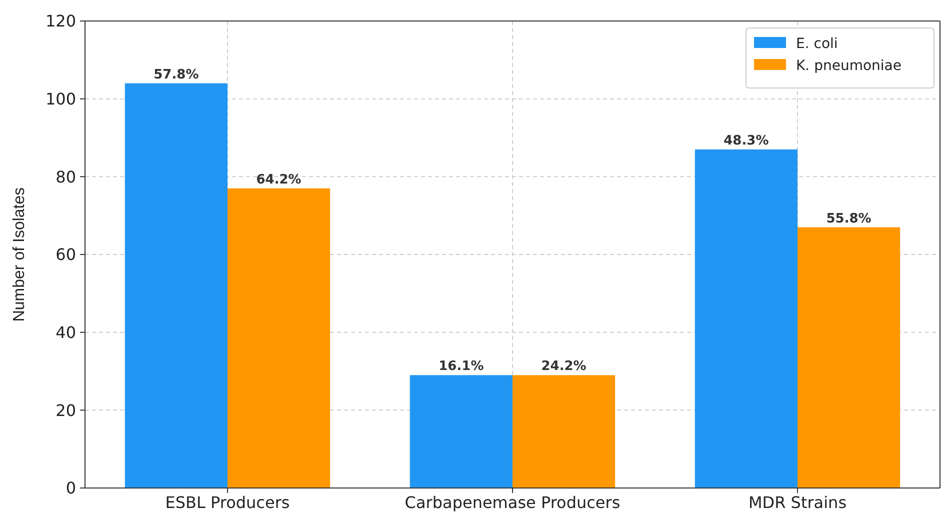  Describe the element at coordinates (66, 410) in the screenshot. I see `y-tick-label: 20` at that location.